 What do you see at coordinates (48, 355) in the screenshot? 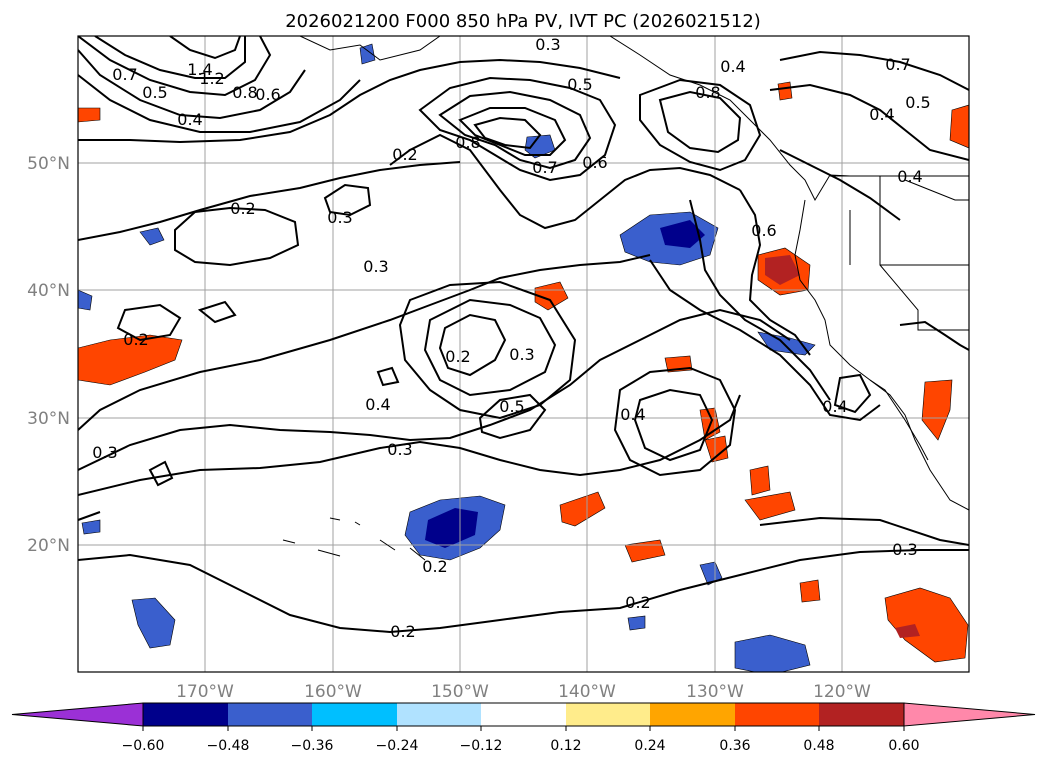
I see `latitude-labels: 50°N 40°N 30°N 20°N` at bounding box center [48, 355].